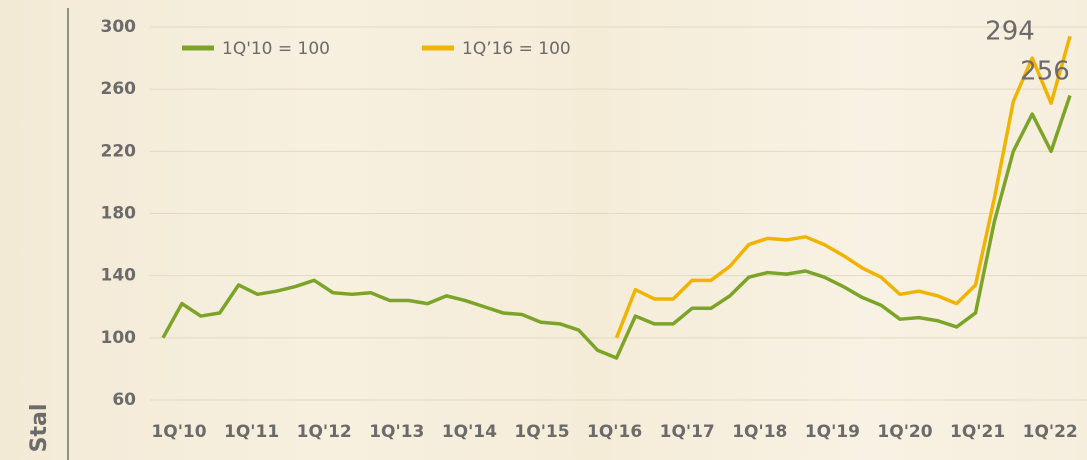  I want to click on x-tick-label: 1Q'11, so click(251, 432).